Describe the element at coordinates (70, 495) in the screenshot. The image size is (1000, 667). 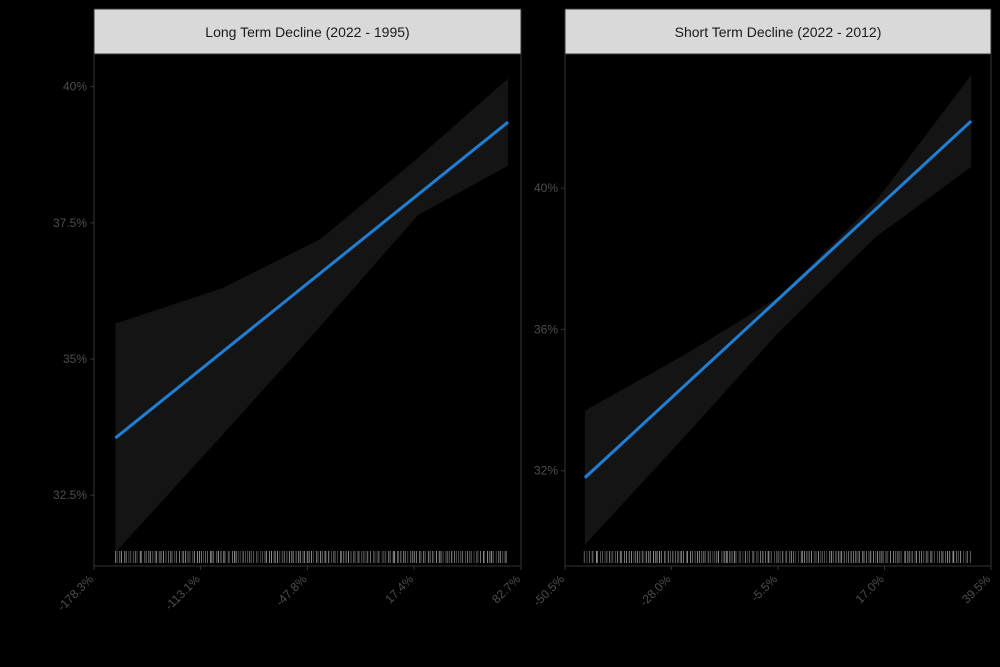
I see `y-tick-label: 32.5%` at that location.